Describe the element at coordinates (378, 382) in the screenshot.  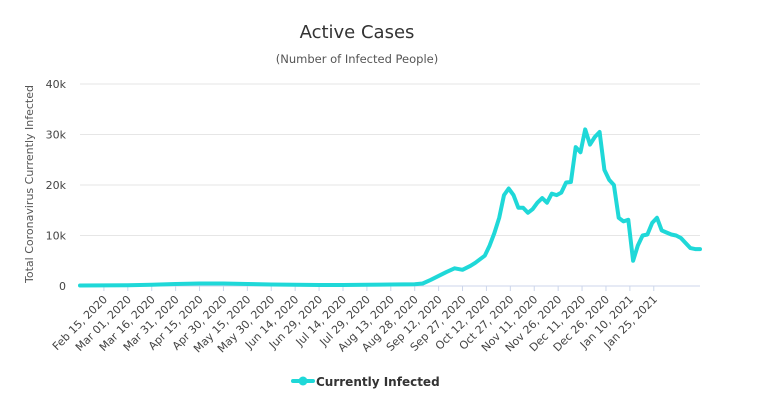
I see `legend-label: Currently Infected` at that location.